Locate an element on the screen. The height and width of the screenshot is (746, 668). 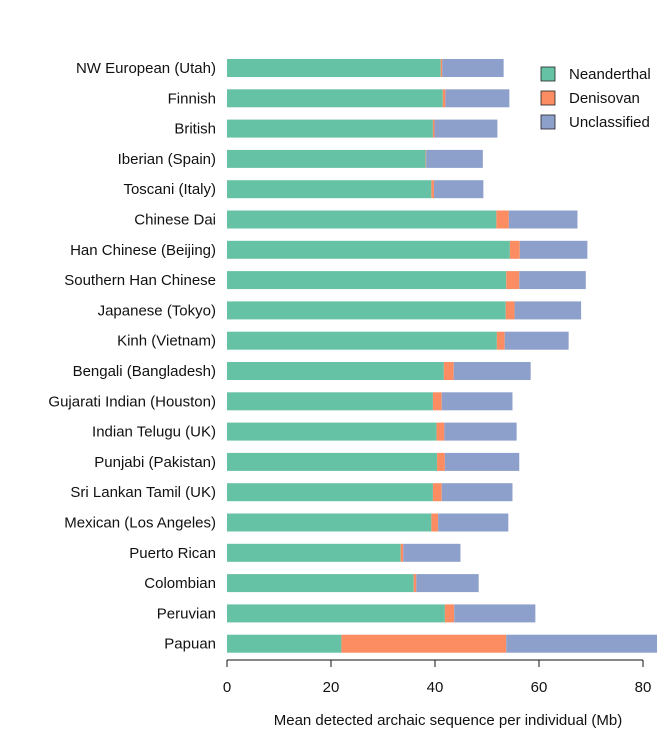
x-axis: 0 20 40 60 80 is located at coordinates (437, 677).